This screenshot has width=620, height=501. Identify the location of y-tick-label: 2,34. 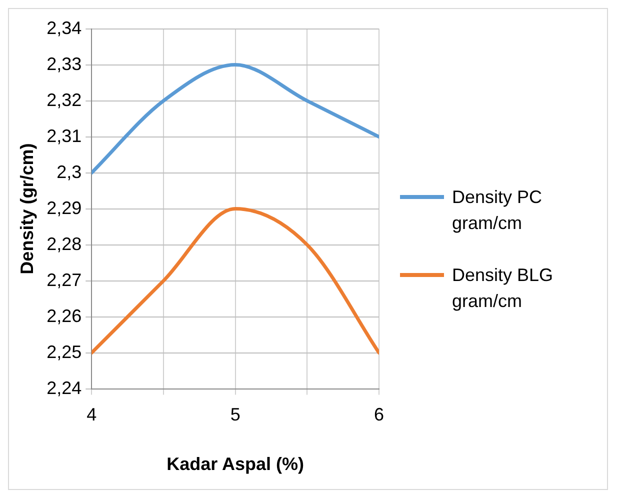
(64, 28).